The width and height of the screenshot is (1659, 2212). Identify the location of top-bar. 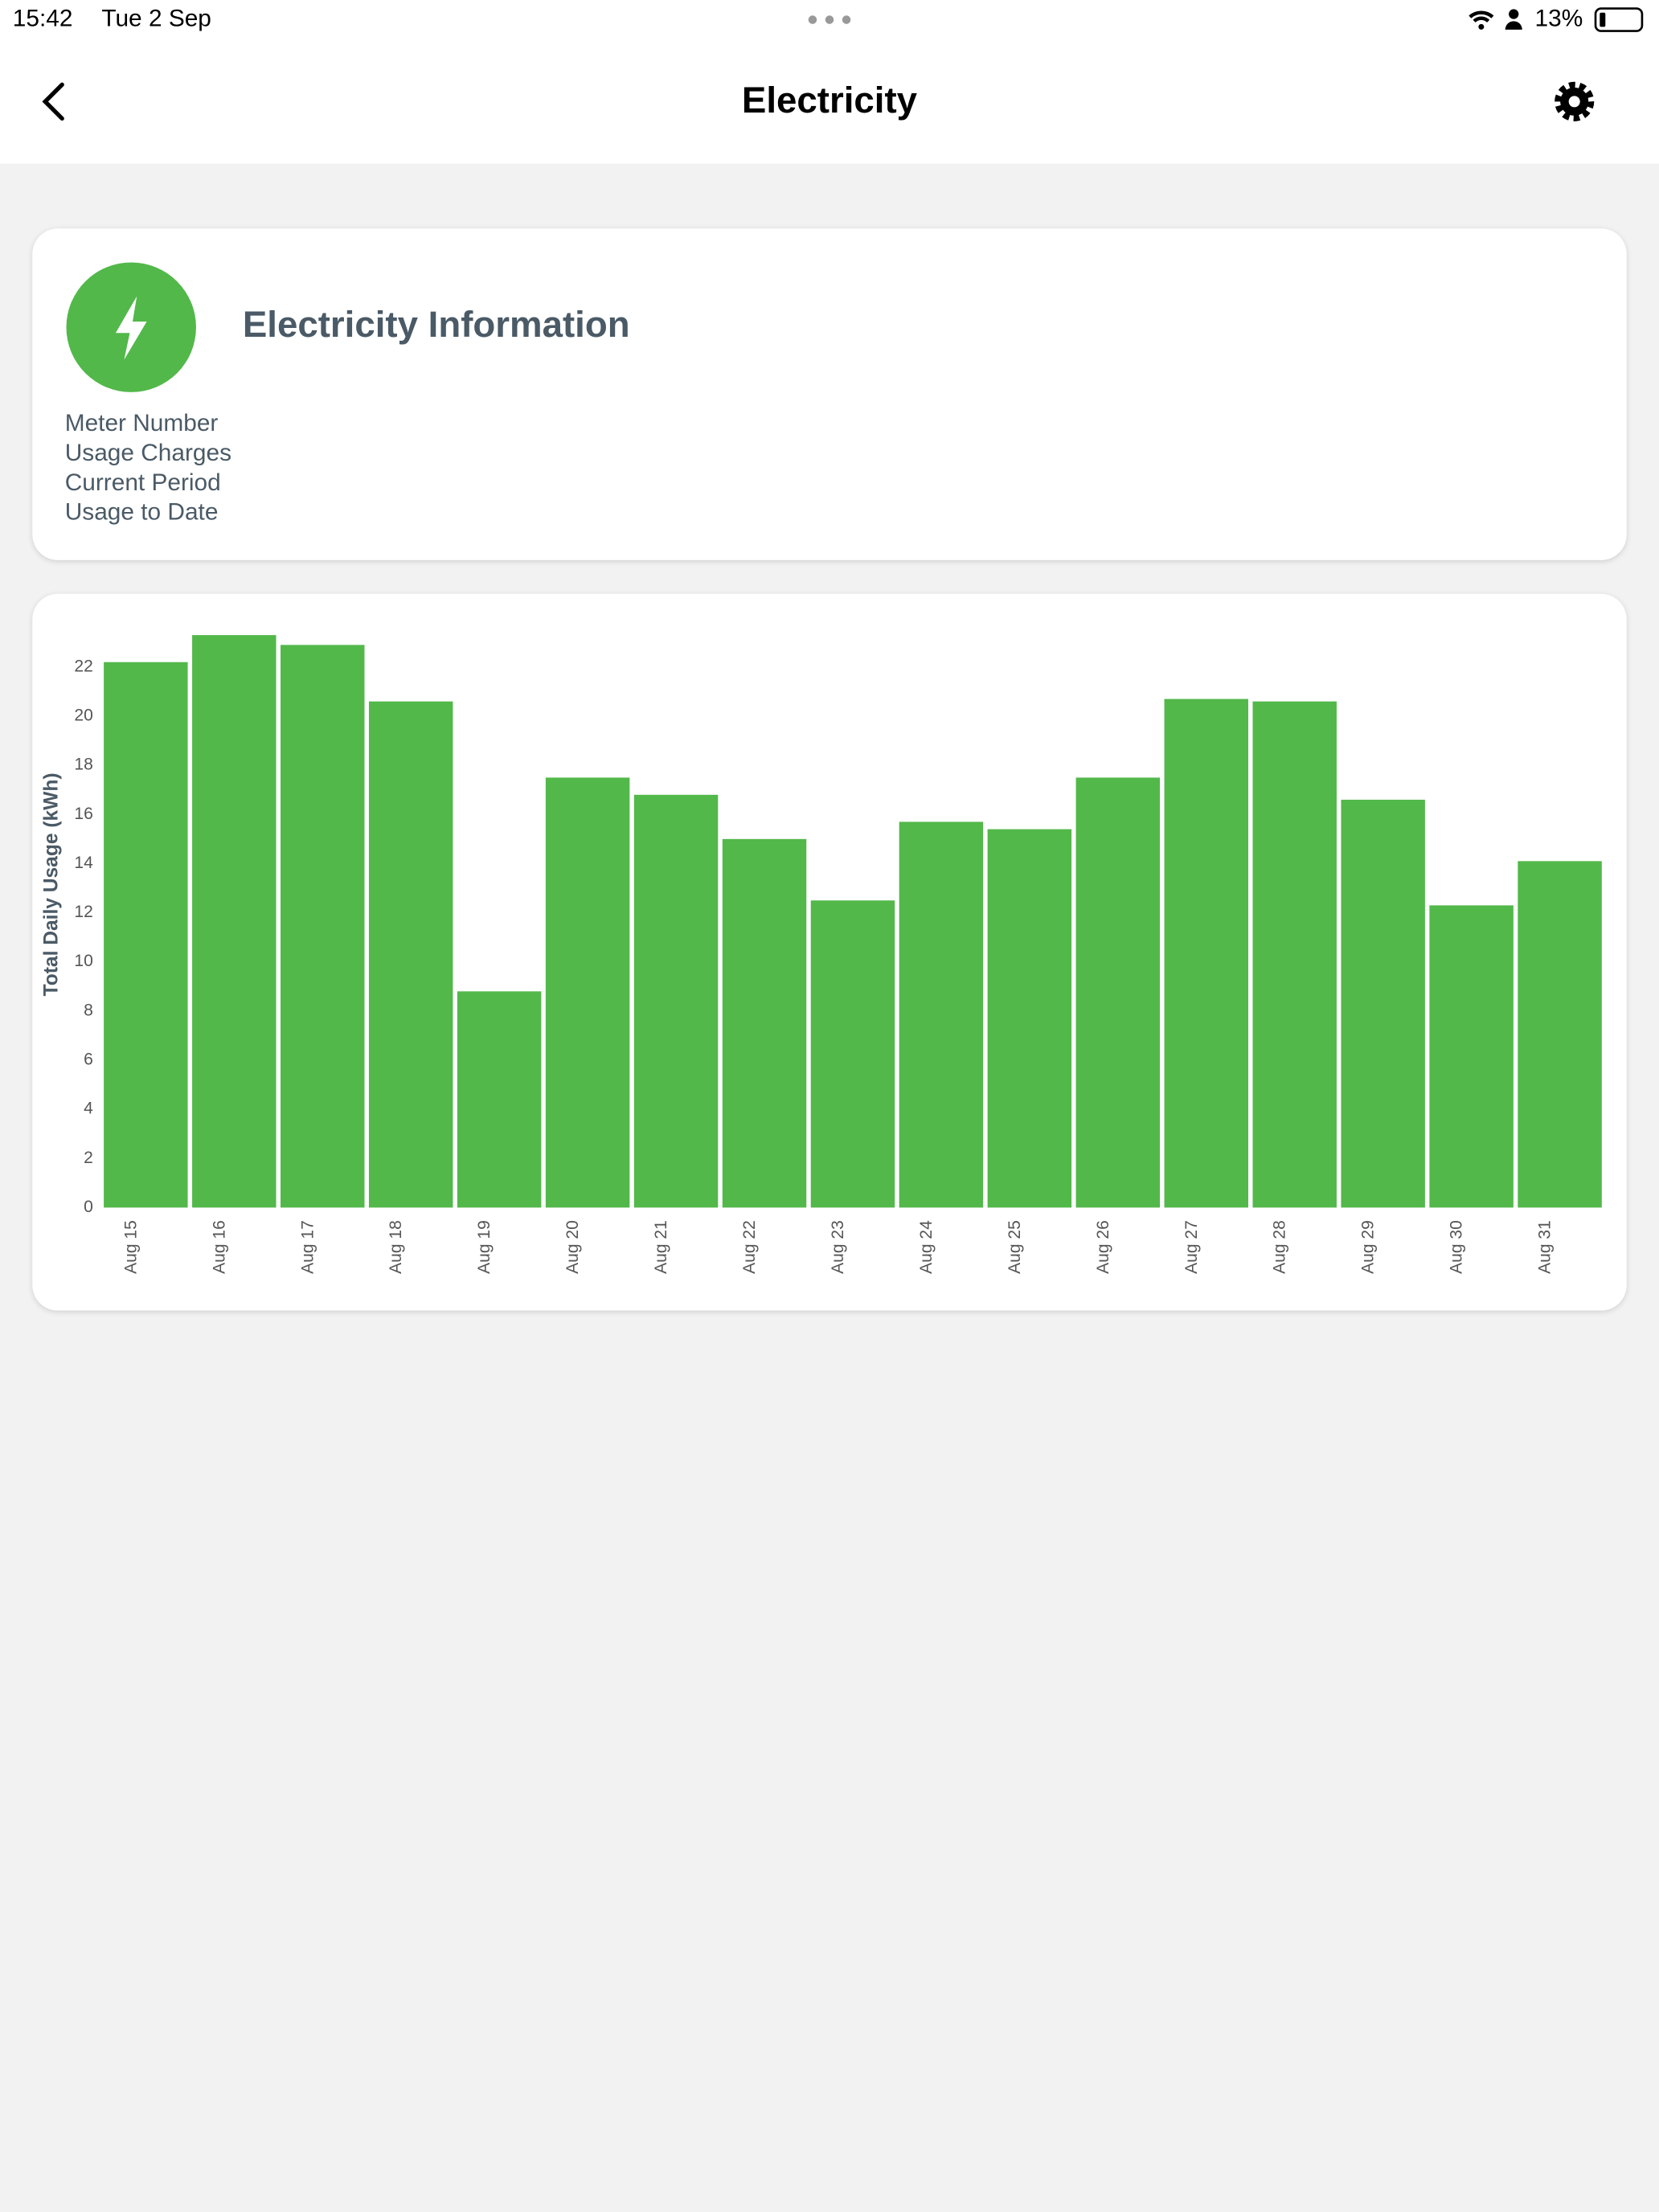
(829, 82).